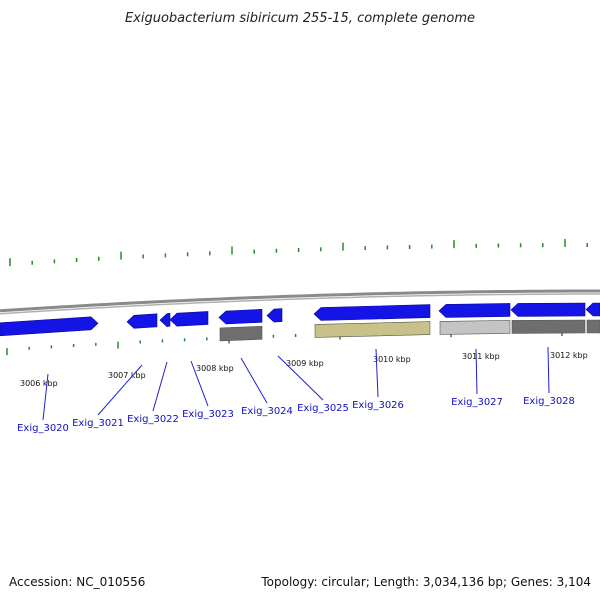  I want to click on feature-block-lightgray, so click(475, 327).